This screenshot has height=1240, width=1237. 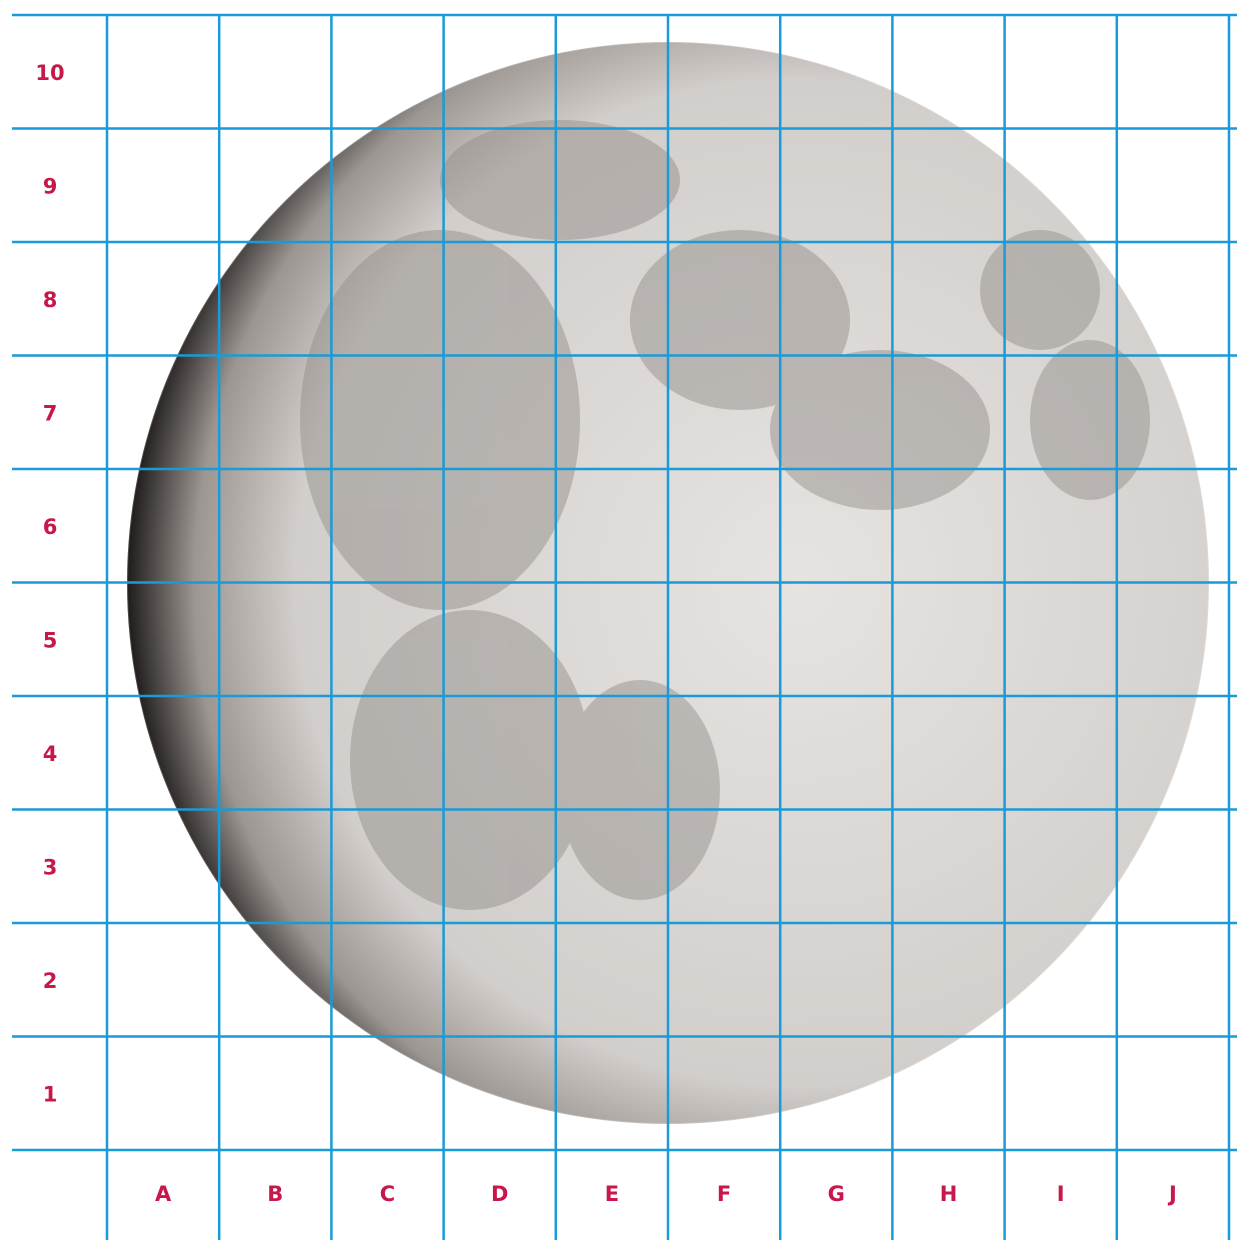 What do you see at coordinates (724, 1194) in the screenshot?
I see `column-label: F` at bounding box center [724, 1194].